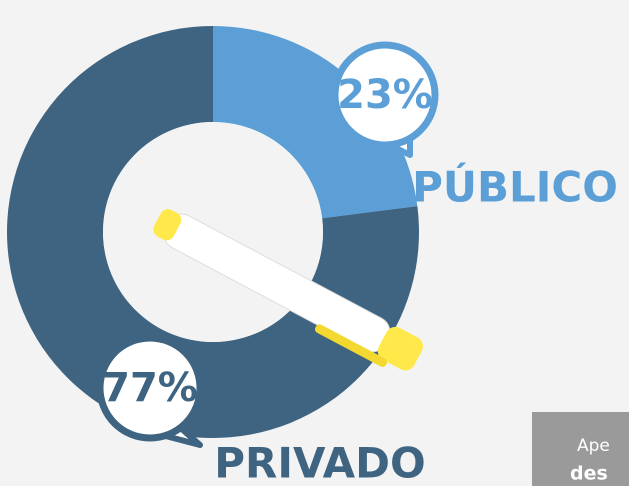  I want to click on side-box, so click(580, 449).